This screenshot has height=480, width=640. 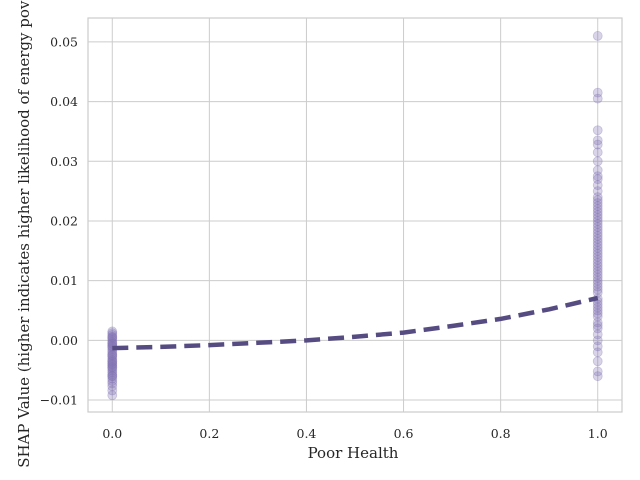 What do you see at coordinates (307, 433) in the screenshot?
I see `x-tick-label: 0.4` at bounding box center [307, 433].